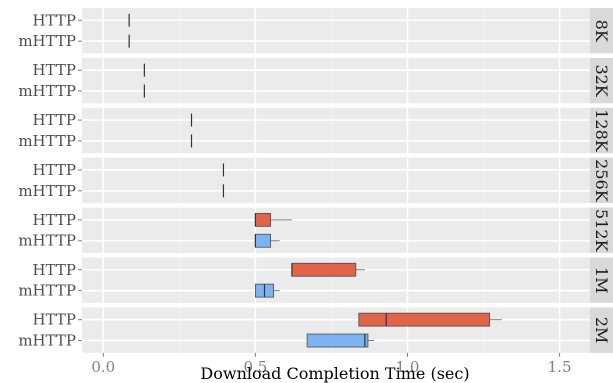 This screenshot has height=383, width=613. I want to click on facet-128K: 128K HTTP mHTTP, so click(315, 130).